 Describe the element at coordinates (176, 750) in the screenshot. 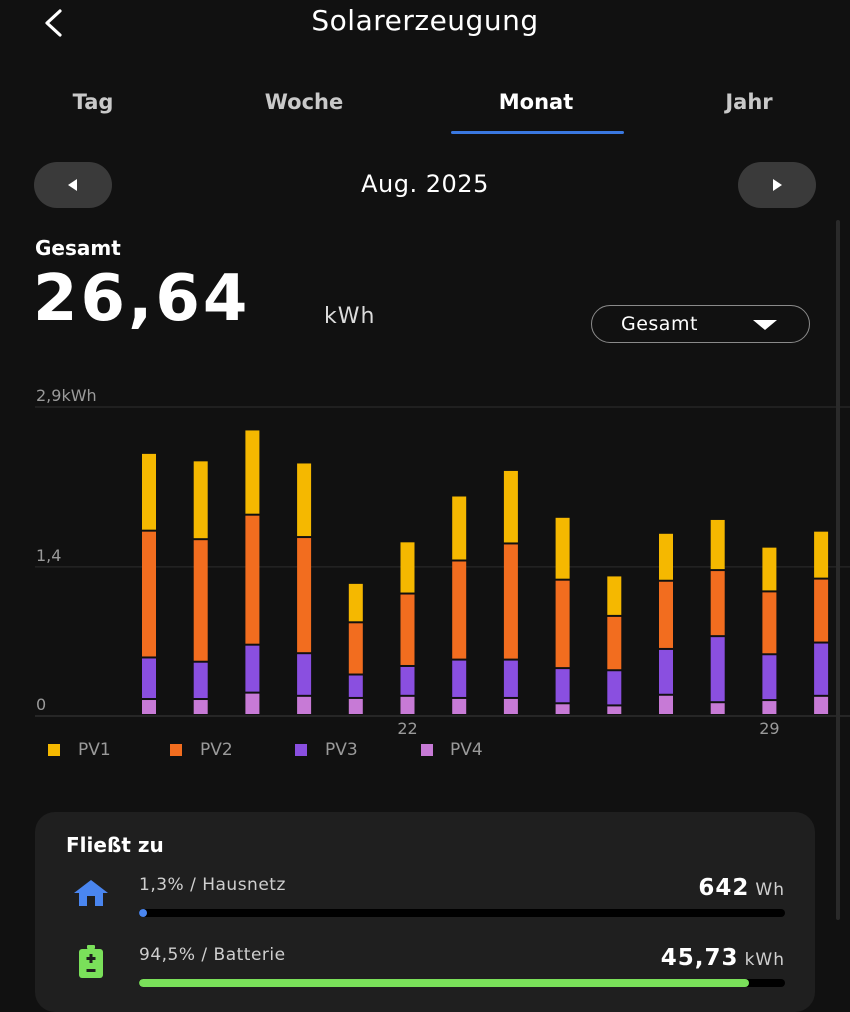

I see `legend-swatch-pv2` at that location.